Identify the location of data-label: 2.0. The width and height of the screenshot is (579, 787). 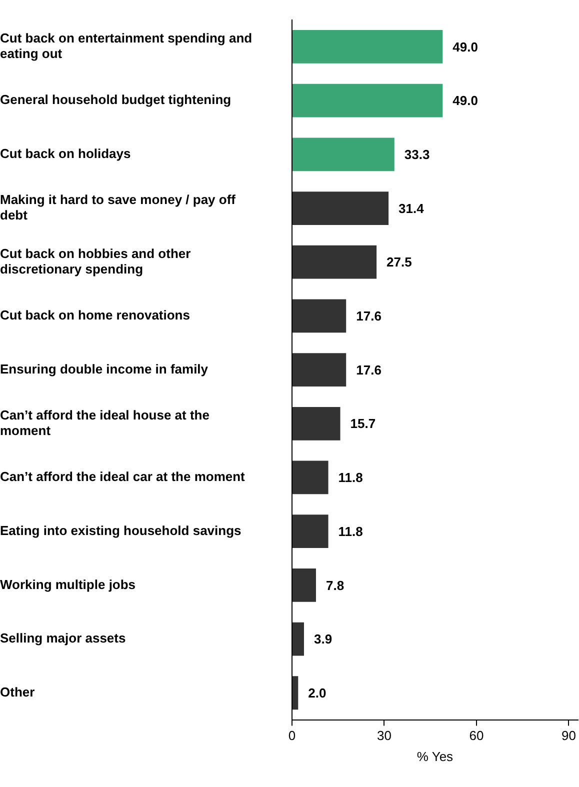
(317, 692).